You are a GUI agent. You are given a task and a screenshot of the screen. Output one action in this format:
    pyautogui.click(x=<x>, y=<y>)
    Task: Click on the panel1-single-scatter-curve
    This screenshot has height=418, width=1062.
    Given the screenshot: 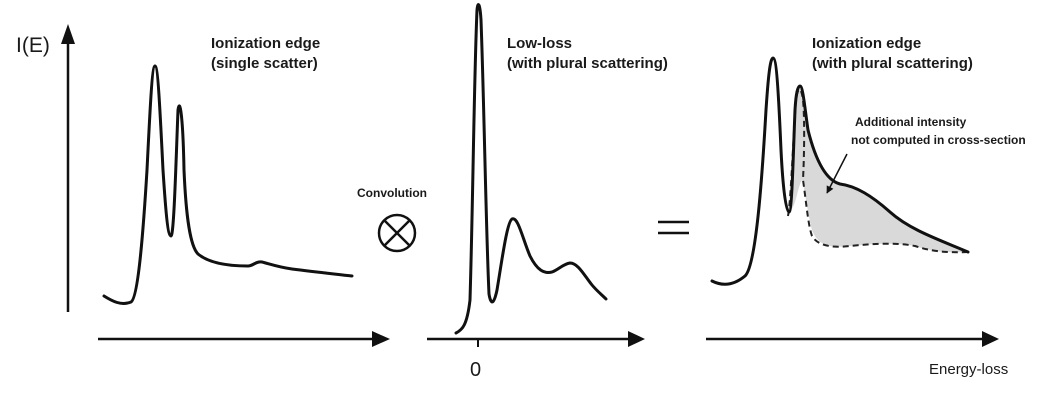 What is the action you would take?
    pyautogui.click(x=228, y=184)
    